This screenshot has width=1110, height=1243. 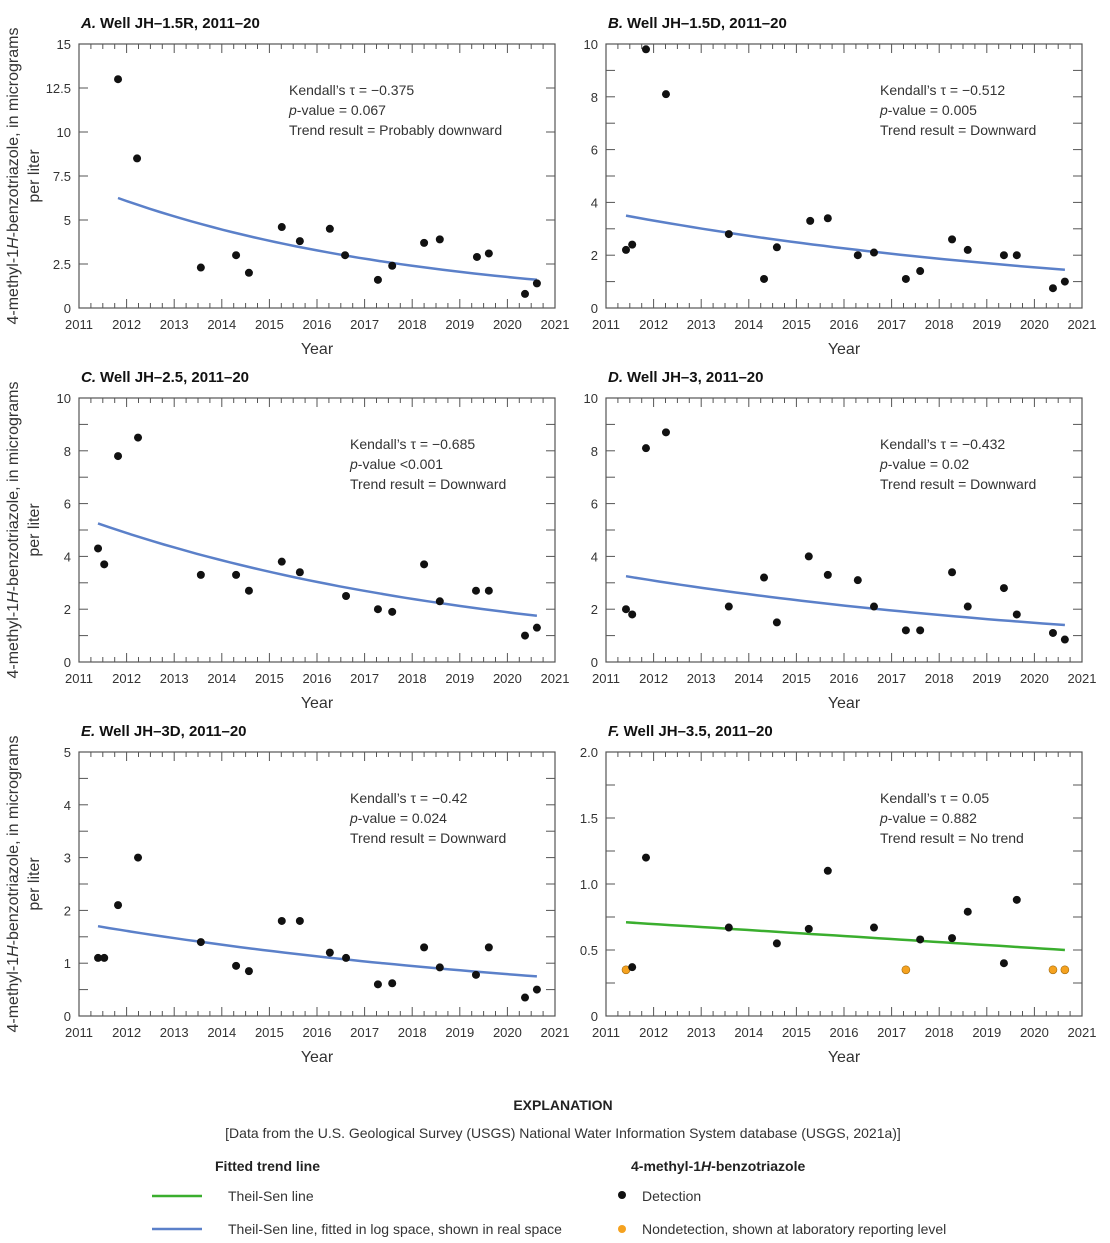 What do you see at coordinates (67, 556) in the screenshot?
I see `y-tick-label: 4` at bounding box center [67, 556].